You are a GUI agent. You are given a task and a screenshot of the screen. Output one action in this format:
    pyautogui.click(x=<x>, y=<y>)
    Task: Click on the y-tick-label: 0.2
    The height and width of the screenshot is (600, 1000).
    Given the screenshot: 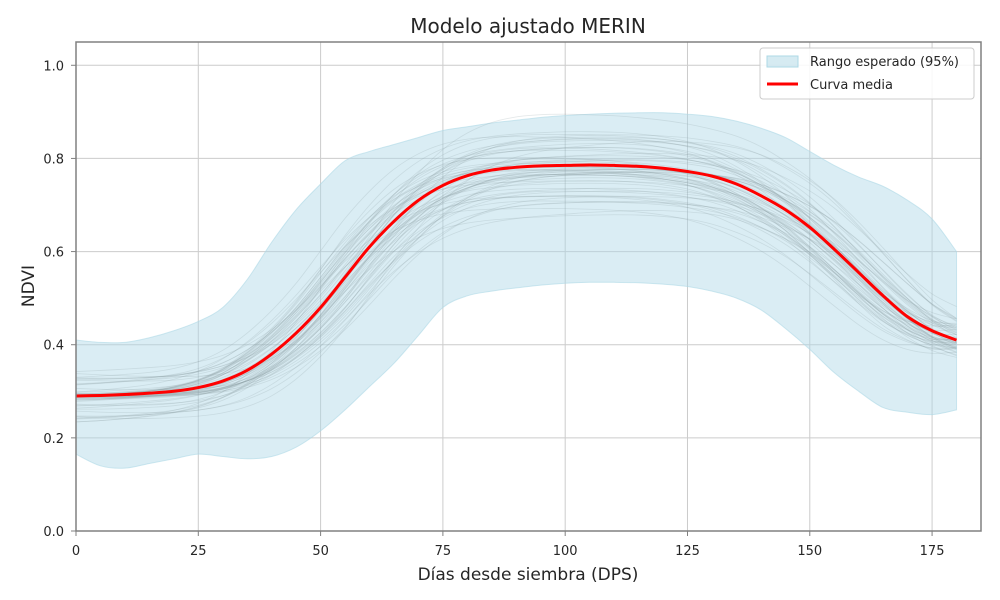 What is the action you would take?
    pyautogui.click(x=53, y=439)
    